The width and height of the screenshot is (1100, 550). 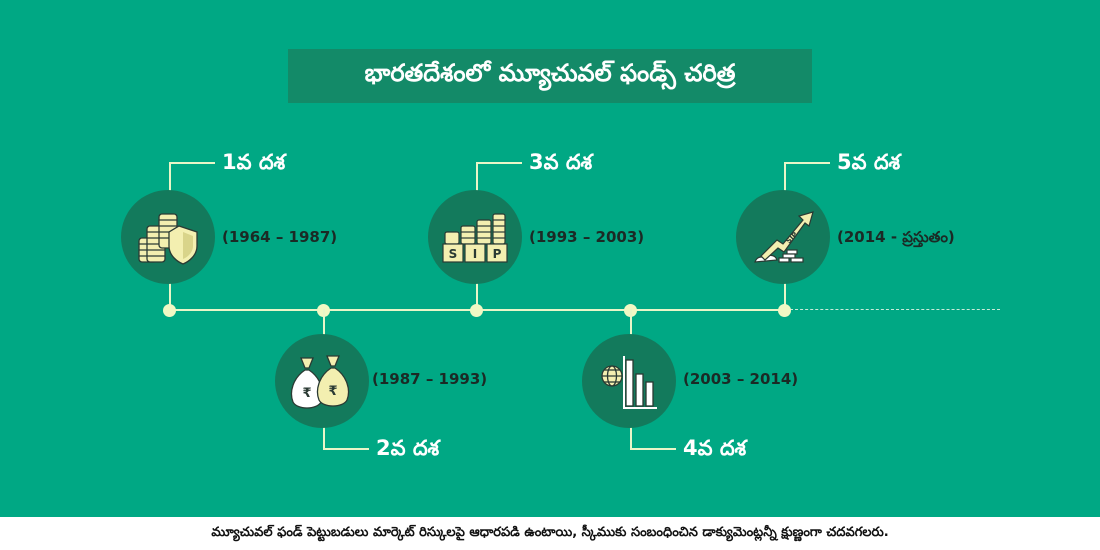 I want to click on sip-letter-i: I, so click(x=475, y=254).